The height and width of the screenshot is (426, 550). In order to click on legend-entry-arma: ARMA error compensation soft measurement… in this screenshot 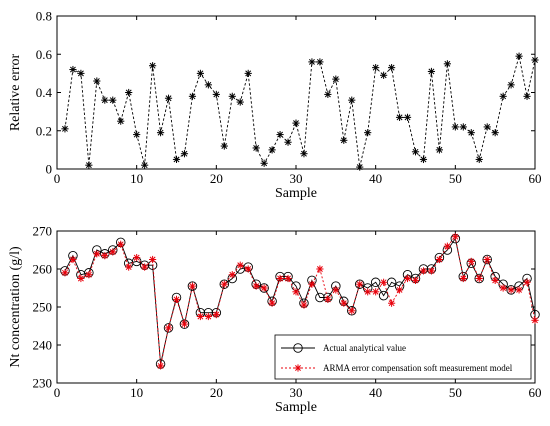, I will do `click(397, 368)`.